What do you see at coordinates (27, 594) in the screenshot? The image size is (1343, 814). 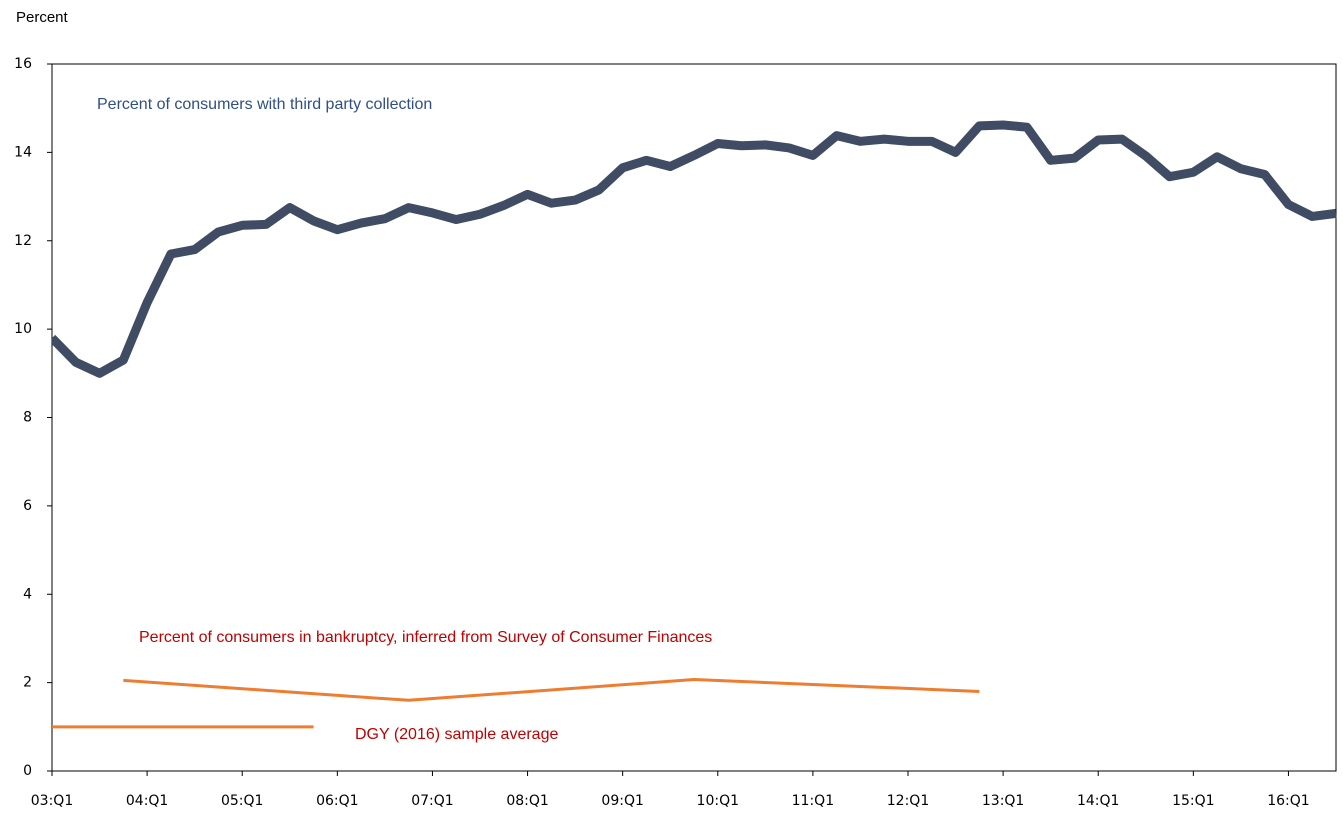 I see `y-tick-label: 4` at bounding box center [27, 594].